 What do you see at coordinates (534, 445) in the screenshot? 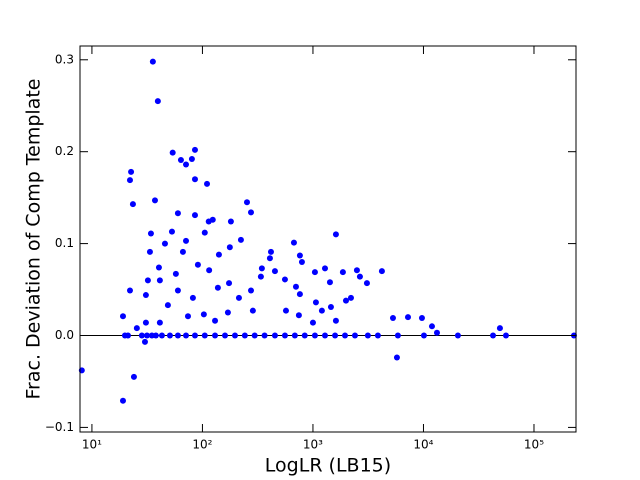
I see `x-tick-label: 10⁵` at bounding box center [534, 445].